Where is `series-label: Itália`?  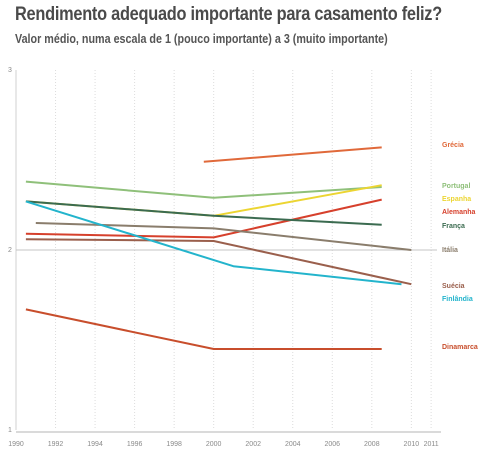 series-label: Itália is located at coordinates (450, 250).